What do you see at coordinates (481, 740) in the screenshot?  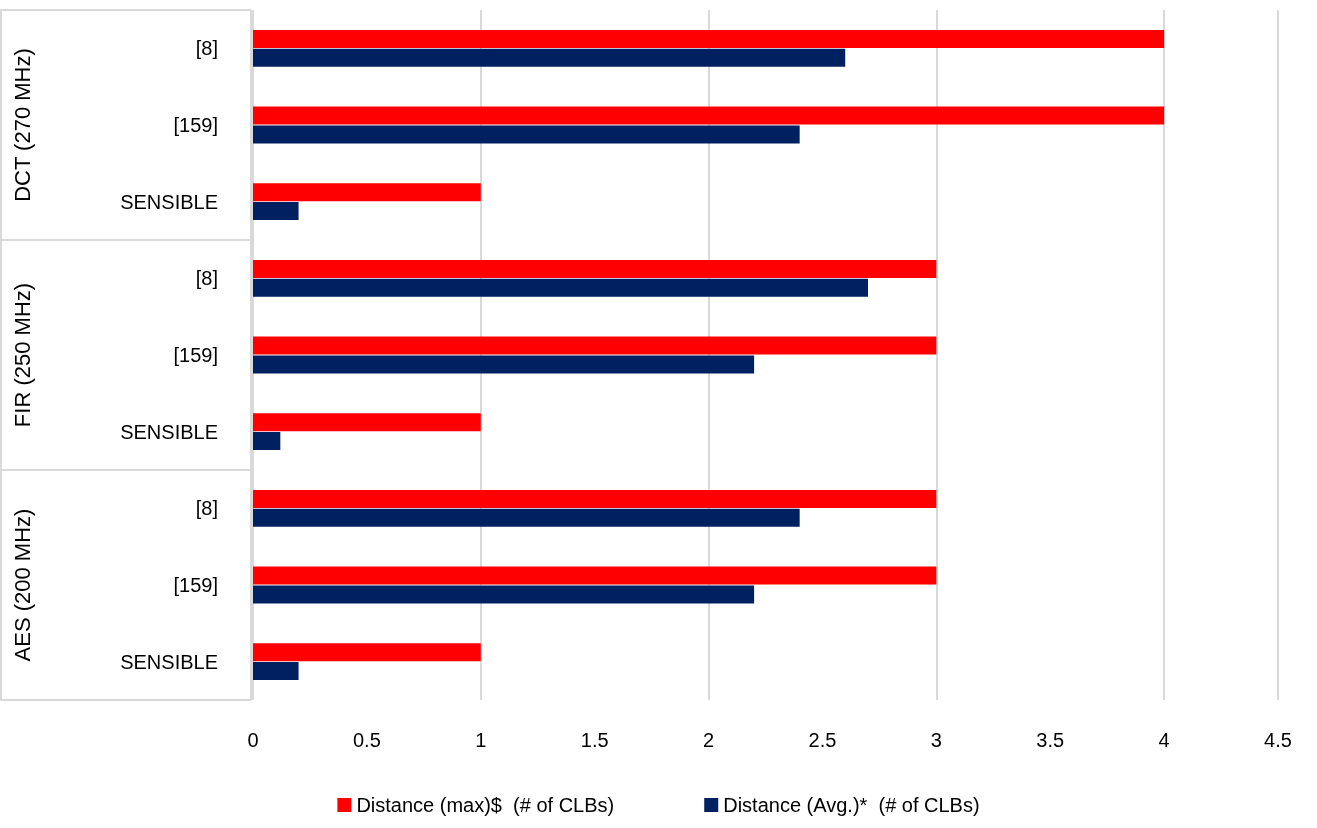 I see `x-tick-label: 1` at bounding box center [481, 740].